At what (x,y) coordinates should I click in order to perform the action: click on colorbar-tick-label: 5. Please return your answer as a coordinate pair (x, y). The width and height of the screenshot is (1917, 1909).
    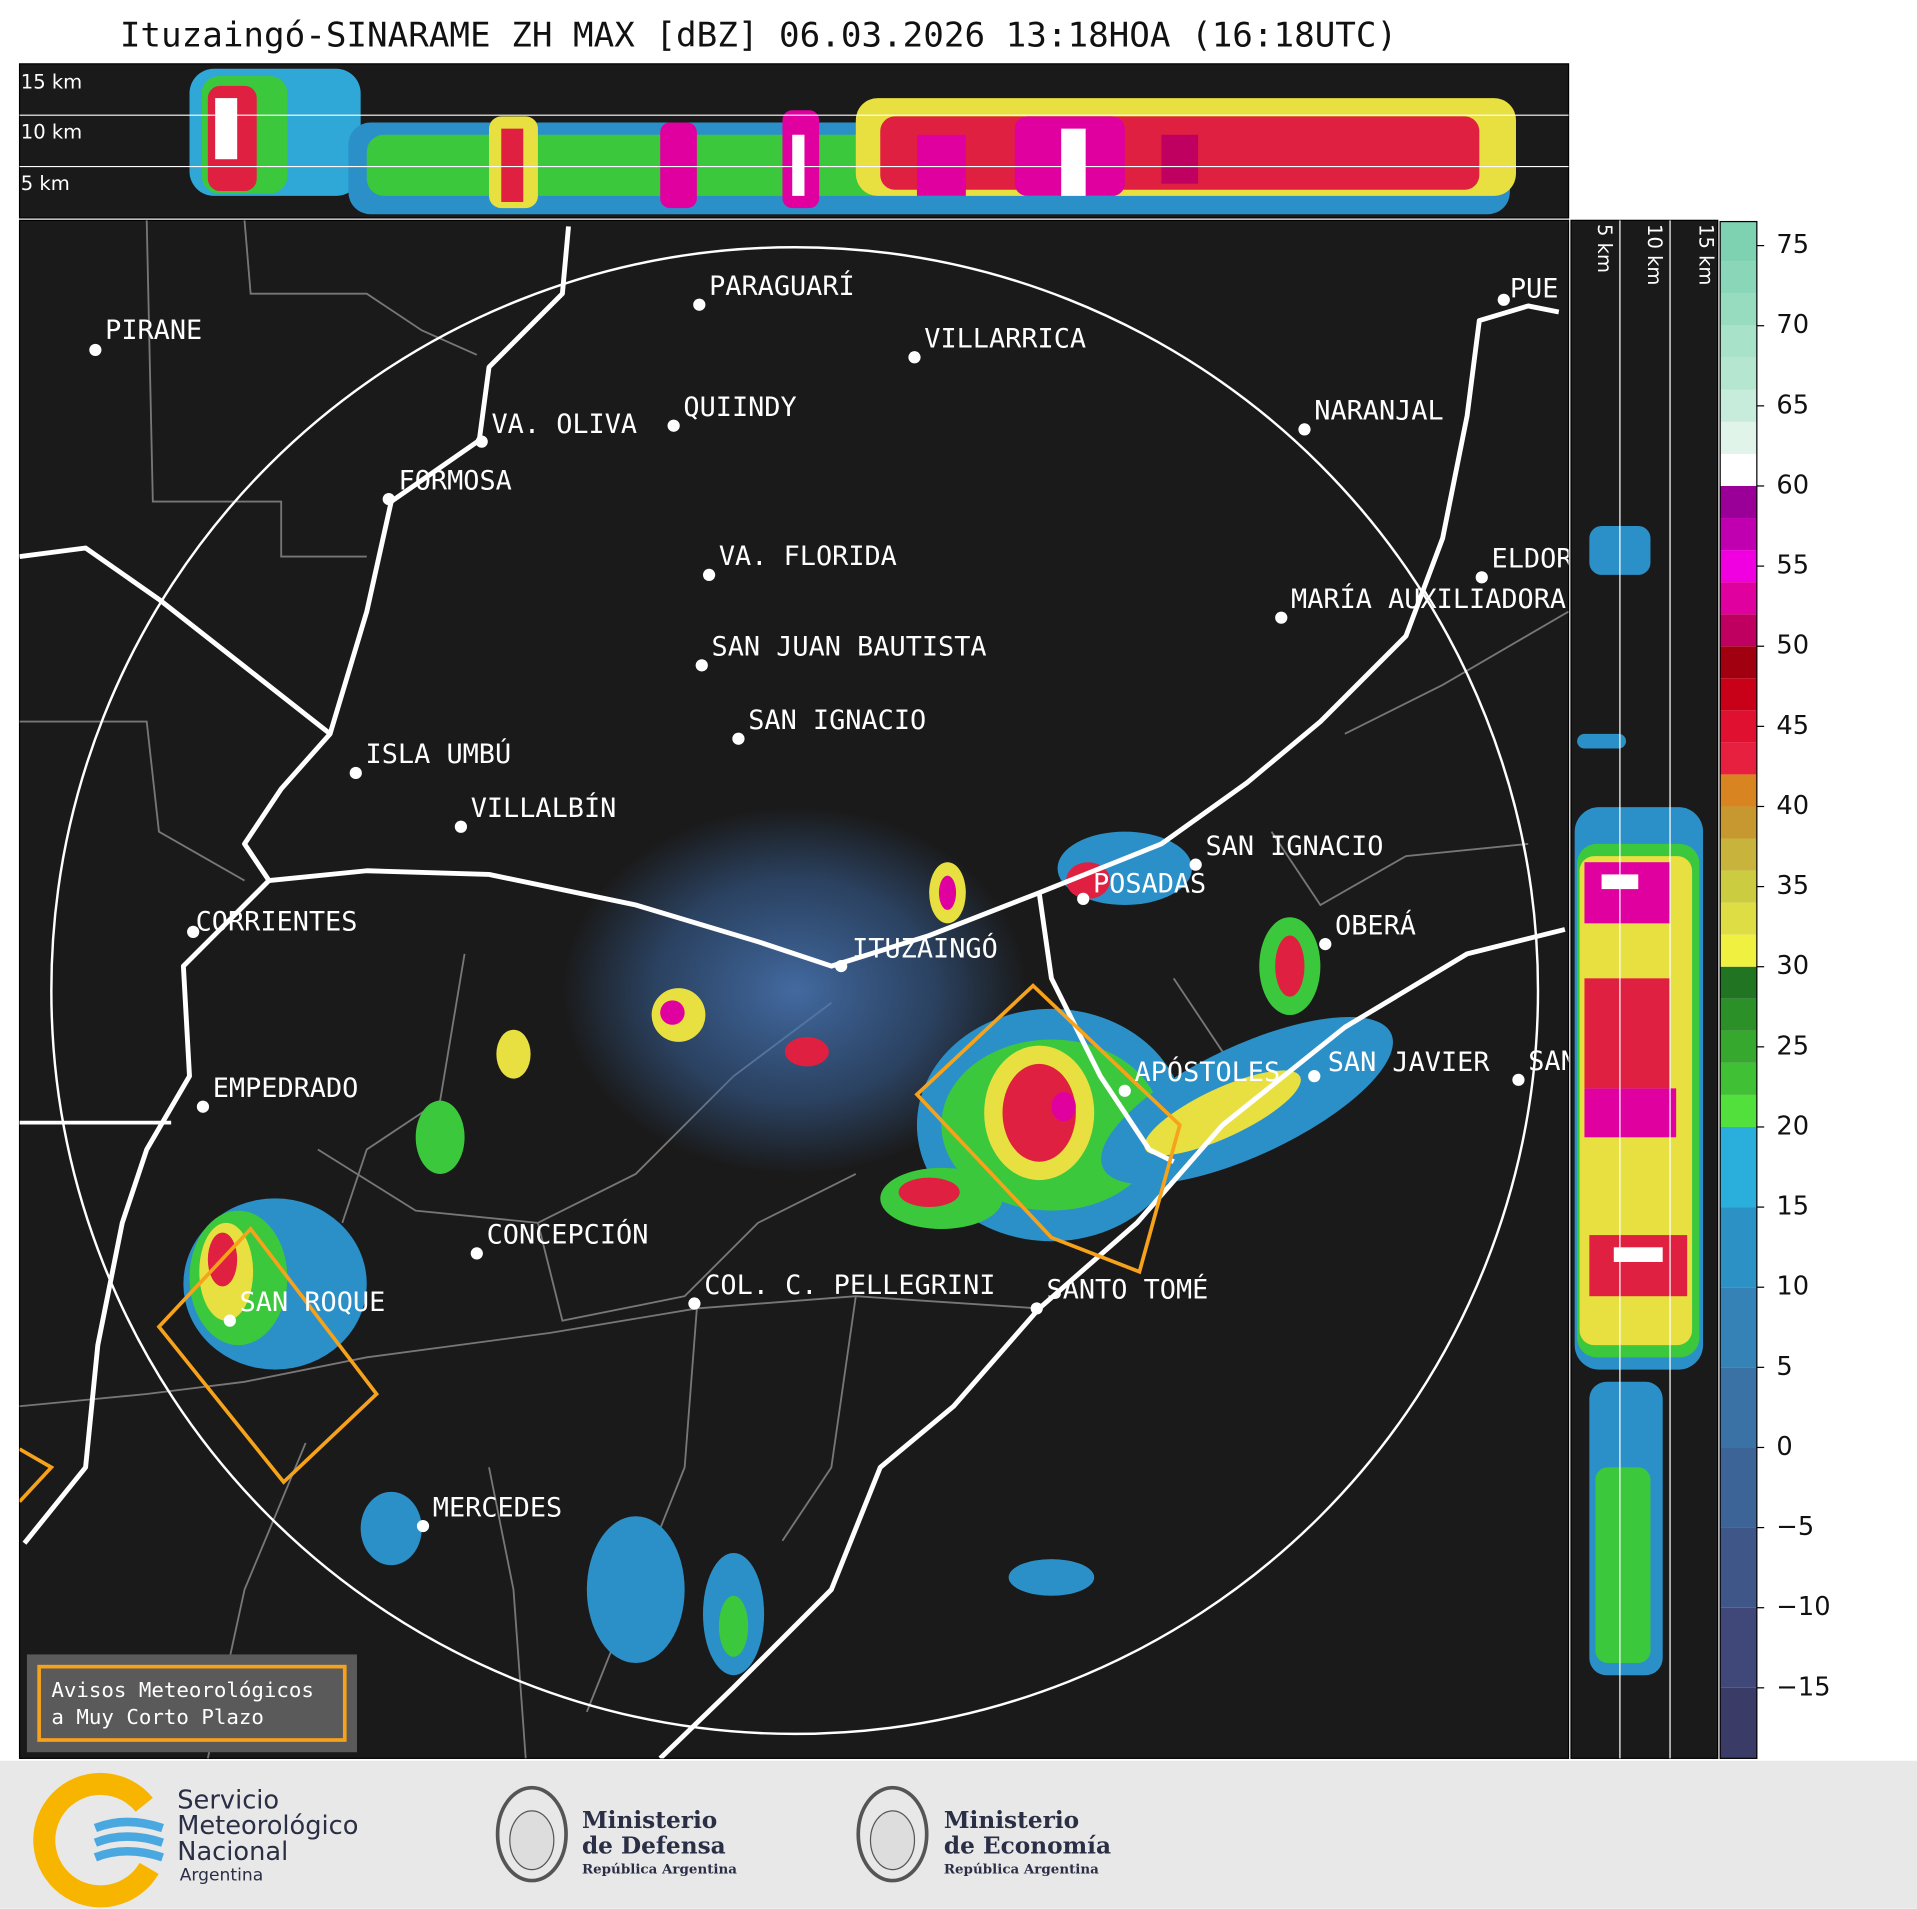
    Looking at the image, I should click on (1784, 1367).